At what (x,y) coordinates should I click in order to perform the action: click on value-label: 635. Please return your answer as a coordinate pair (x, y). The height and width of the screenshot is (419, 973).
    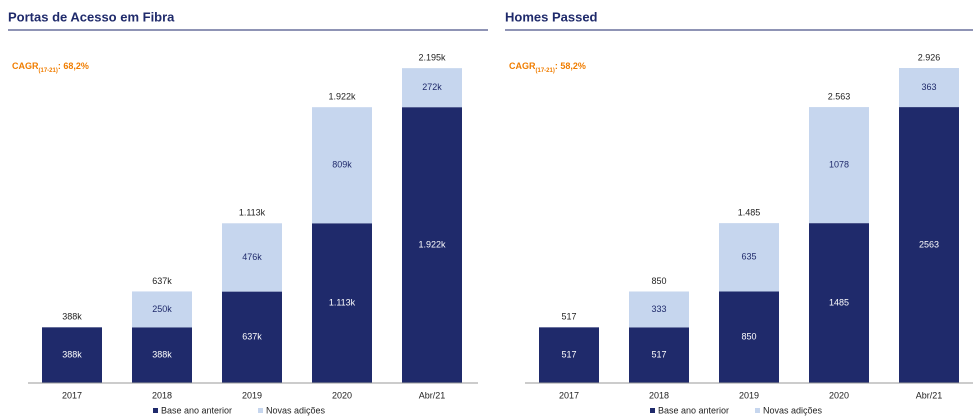
    Looking at the image, I should click on (748, 257).